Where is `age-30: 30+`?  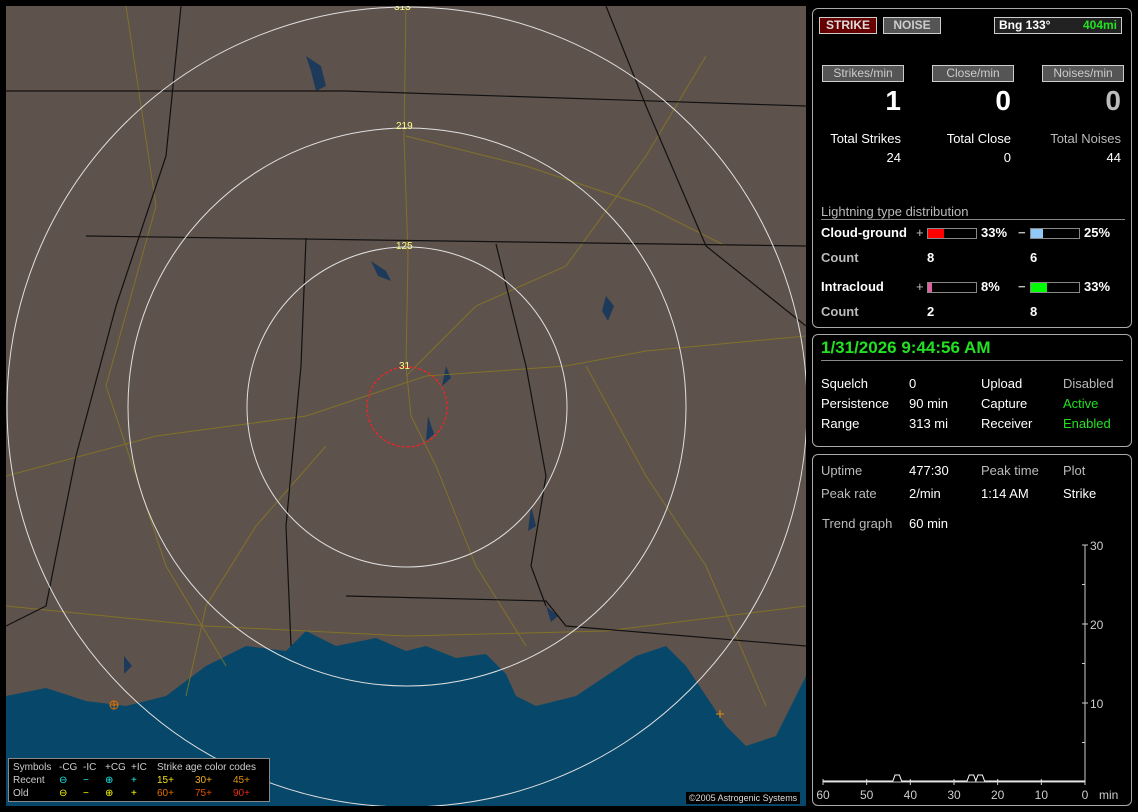
age-30: 30+ is located at coordinates (203, 780).